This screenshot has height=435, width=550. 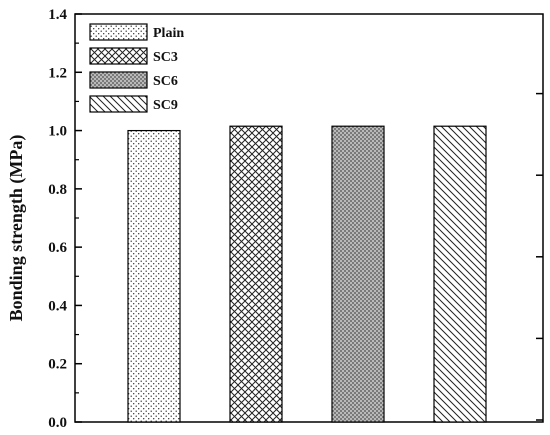 What do you see at coordinates (165, 57) in the screenshot?
I see `legend-label-sc3: SC3` at bounding box center [165, 57].